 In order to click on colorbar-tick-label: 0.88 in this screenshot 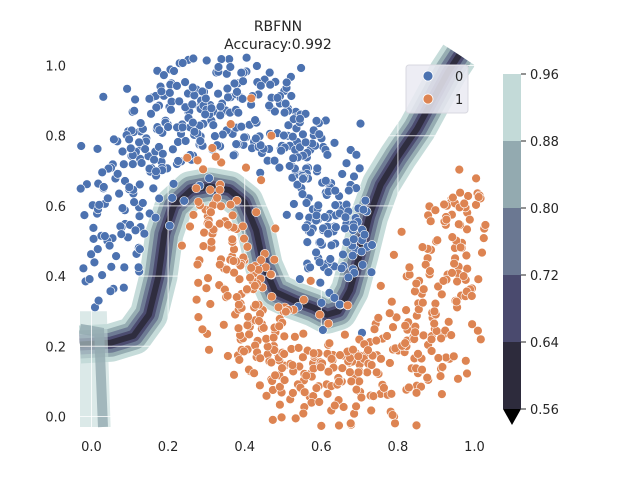, I will do `click(544, 142)`.